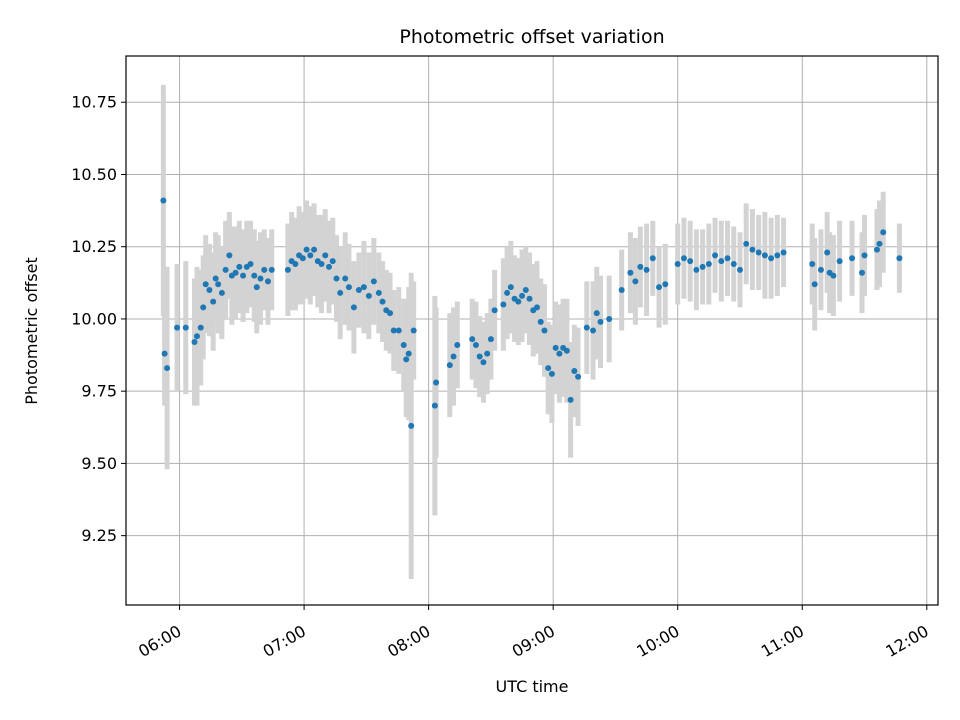 This screenshot has height=720, width=960. I want to click on y-tick-label: 10.00, so click(94, 318).